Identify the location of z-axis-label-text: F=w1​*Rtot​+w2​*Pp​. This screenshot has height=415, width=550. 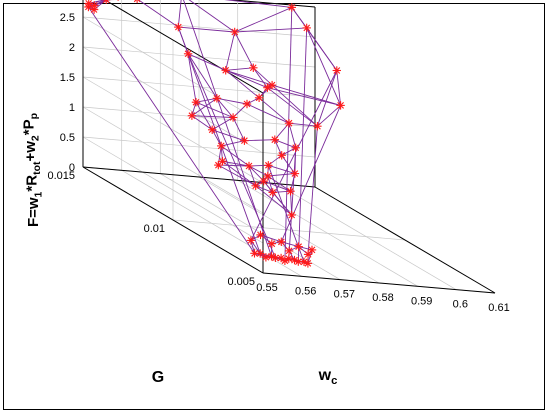
(32, 170).